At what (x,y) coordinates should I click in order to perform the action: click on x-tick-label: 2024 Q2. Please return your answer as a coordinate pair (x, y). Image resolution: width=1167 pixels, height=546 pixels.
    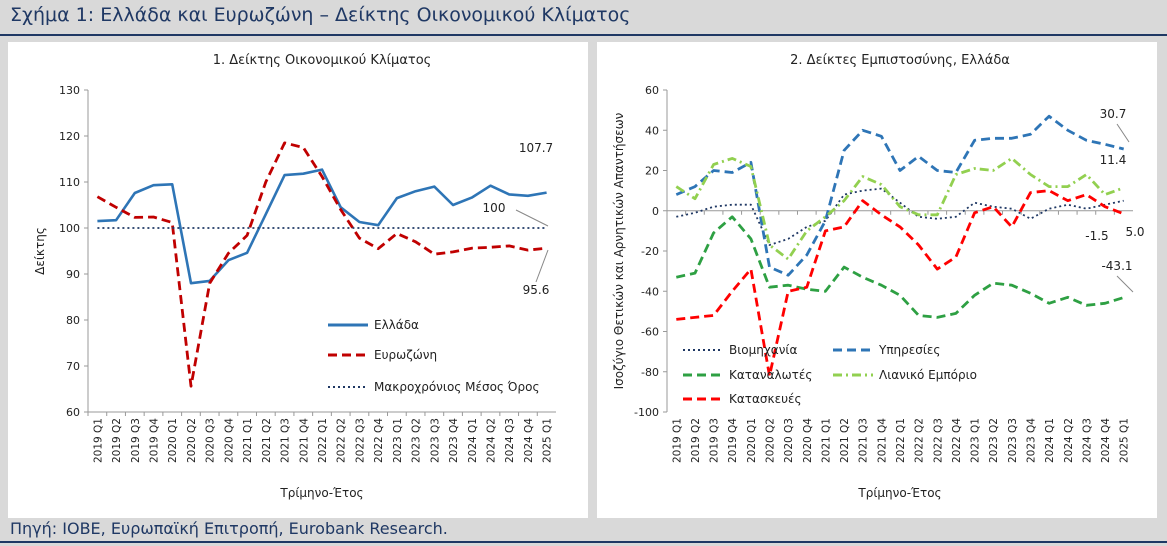
    Looking at the image, I should click on (1069, 440).